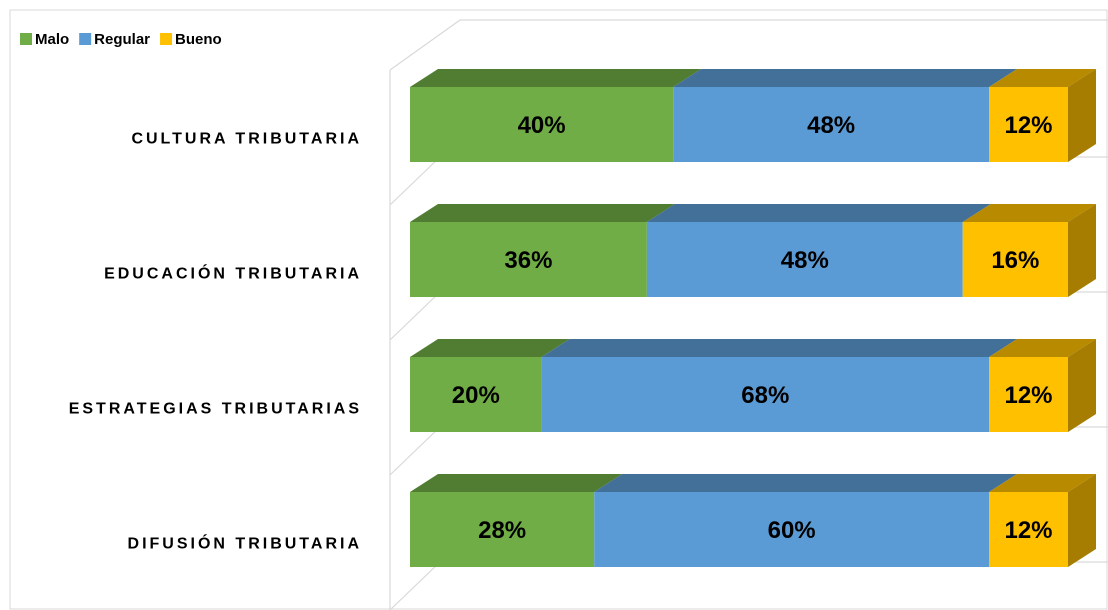  What do you see at coordinates (215, 409) in the screenshot?
I see `y-tick-label: ESTRATEGIAS TRIBUTARIAS` at bounding box center [215, 409].